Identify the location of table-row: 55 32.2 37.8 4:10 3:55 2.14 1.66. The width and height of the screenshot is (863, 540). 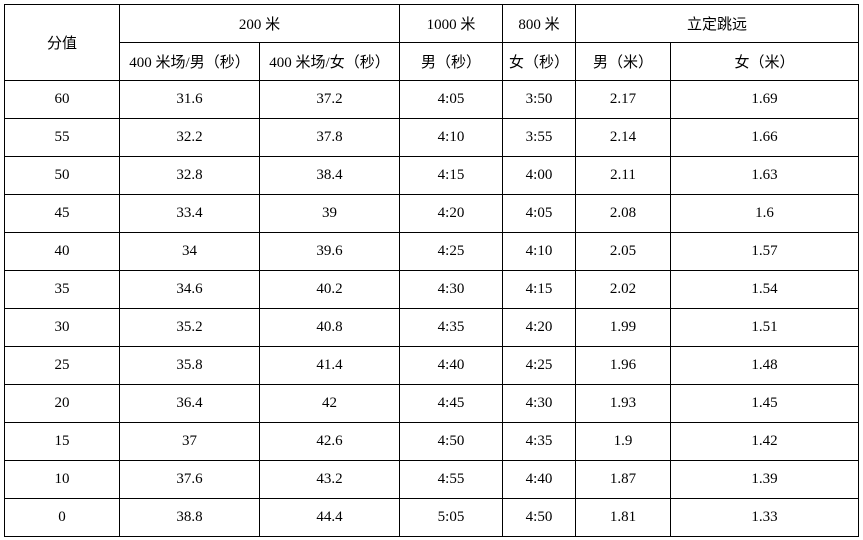
(432, 137).